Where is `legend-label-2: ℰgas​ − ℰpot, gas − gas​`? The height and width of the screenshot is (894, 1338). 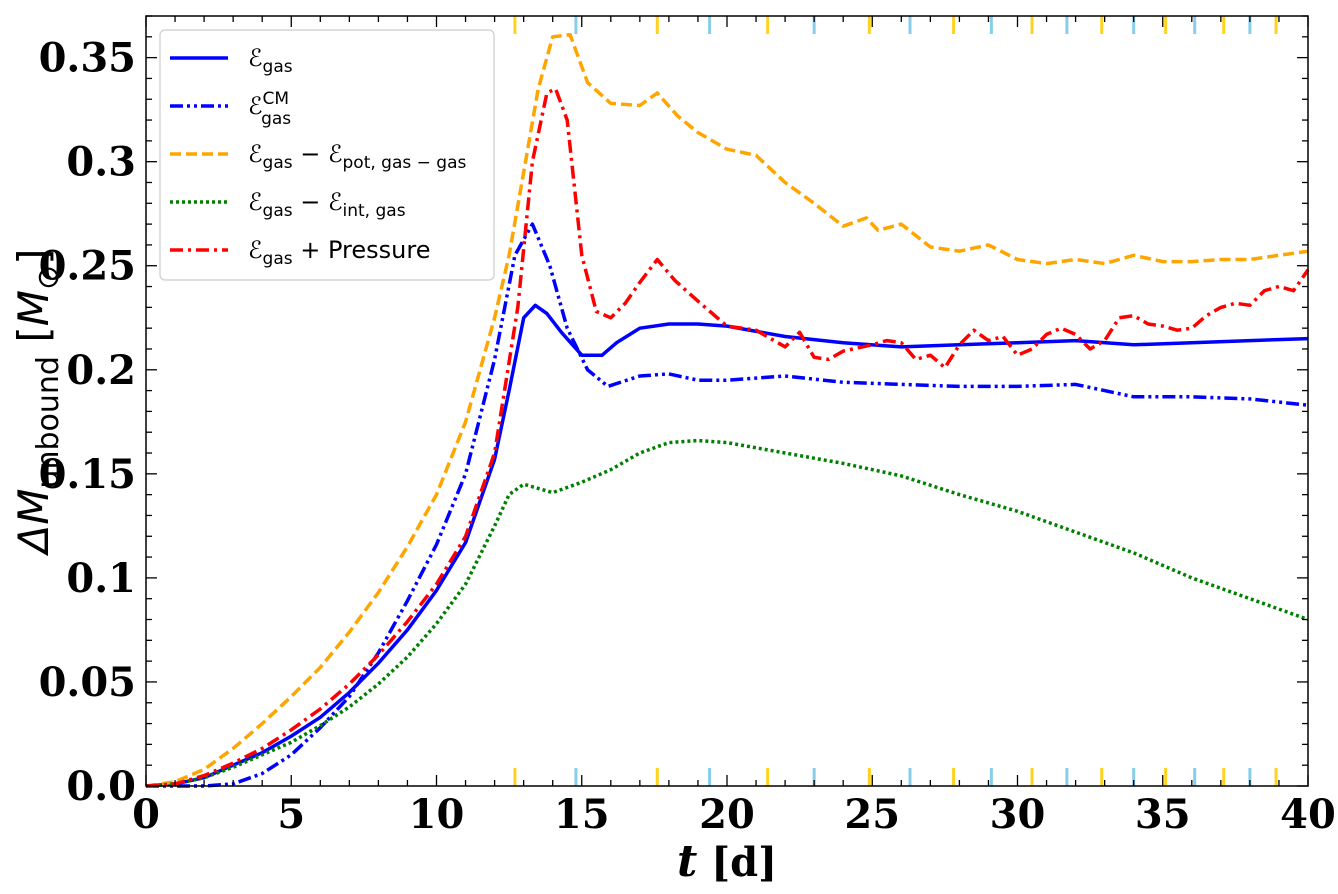 legend-label-2: ℰgas​ − ℰpot, gas − gas​ is located at coordinates (357, 156).